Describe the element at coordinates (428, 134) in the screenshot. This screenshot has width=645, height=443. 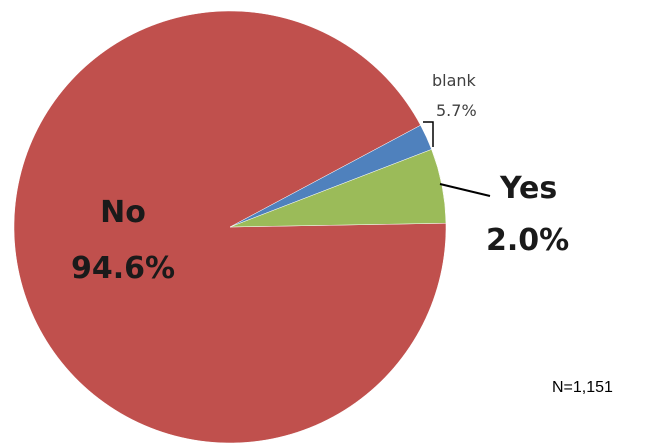
I see `blank-leader-line` at that location.